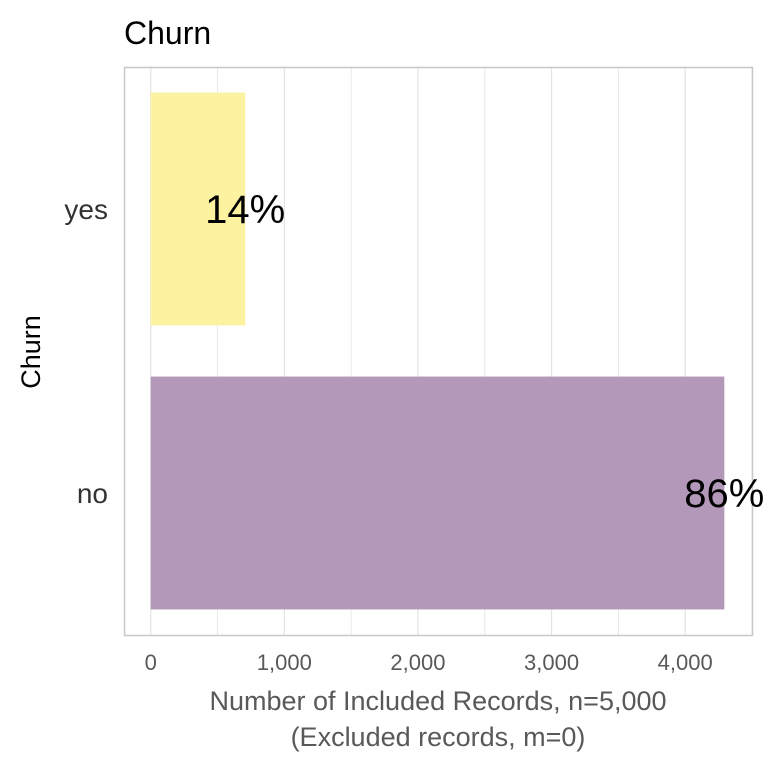  I want to click on x-tick-label: 3,000, so click(551, 662).